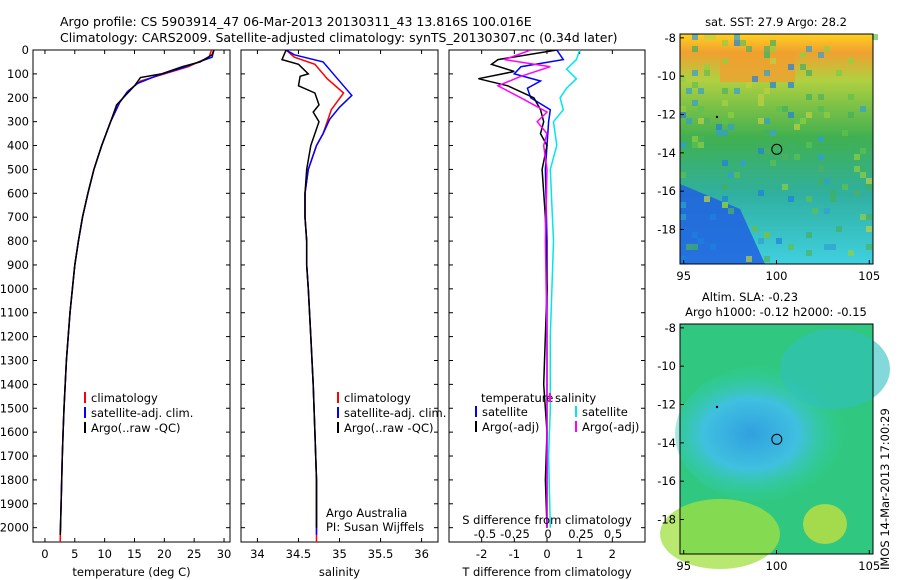 The height and width of the screenshot is (580, 900). I want to click on x-tick-label: 100, so click(777, 276).